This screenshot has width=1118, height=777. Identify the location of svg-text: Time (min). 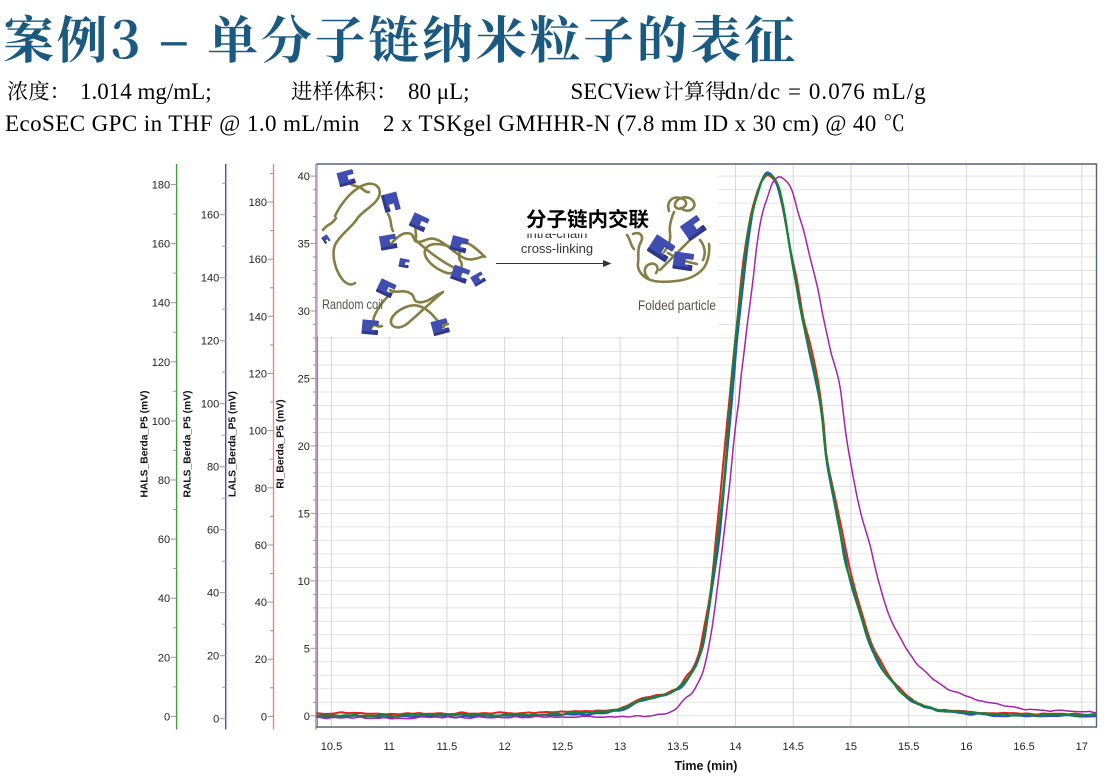
(706, 766).